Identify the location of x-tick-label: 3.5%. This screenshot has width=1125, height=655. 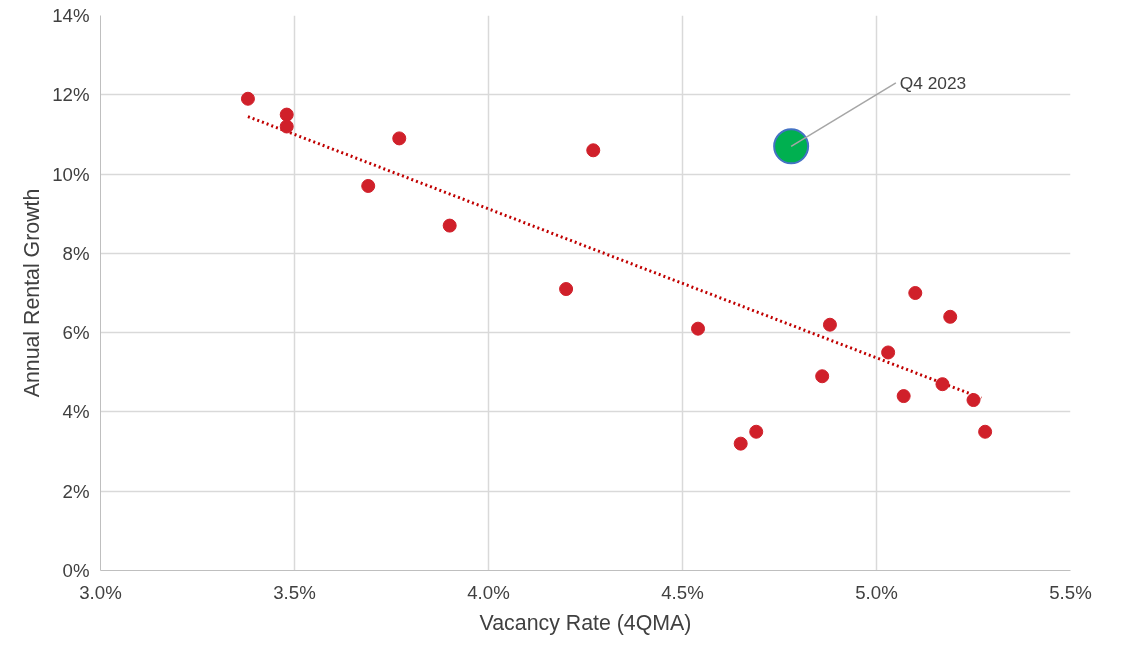
(294, 592).